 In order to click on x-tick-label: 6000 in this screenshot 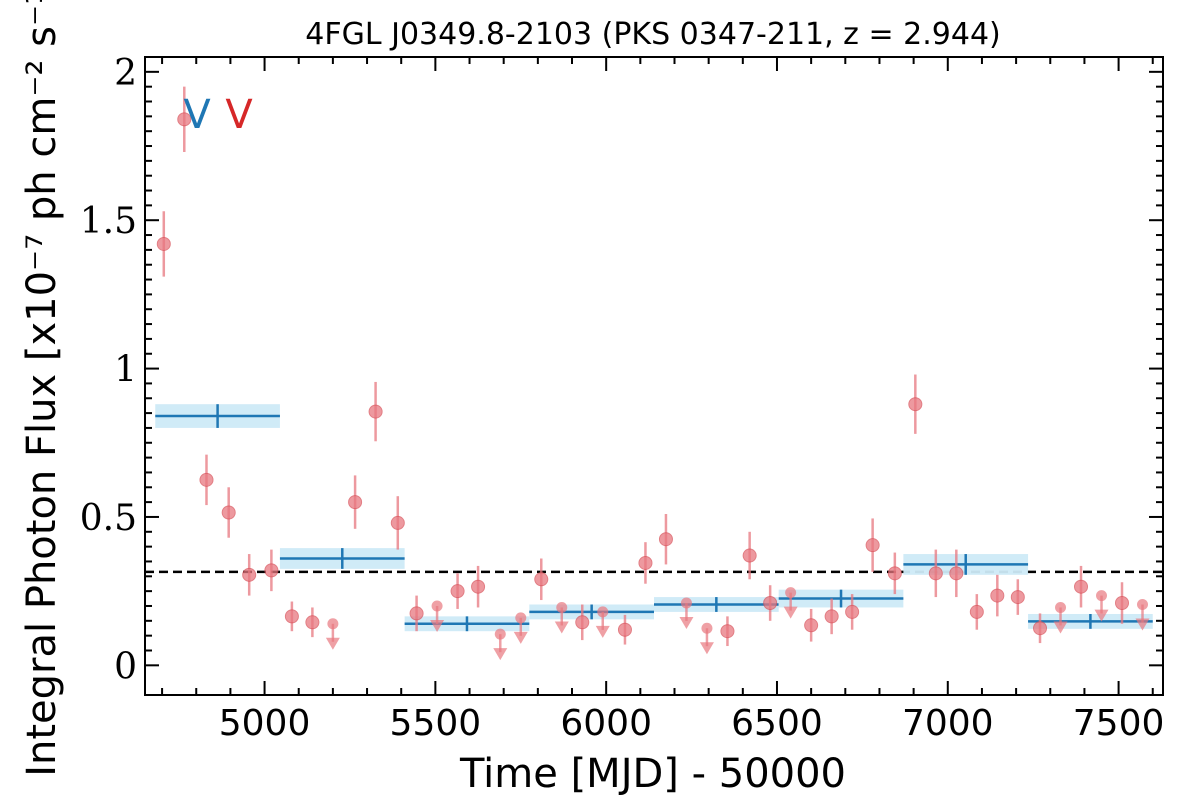, I will do `click(606, 723)`.